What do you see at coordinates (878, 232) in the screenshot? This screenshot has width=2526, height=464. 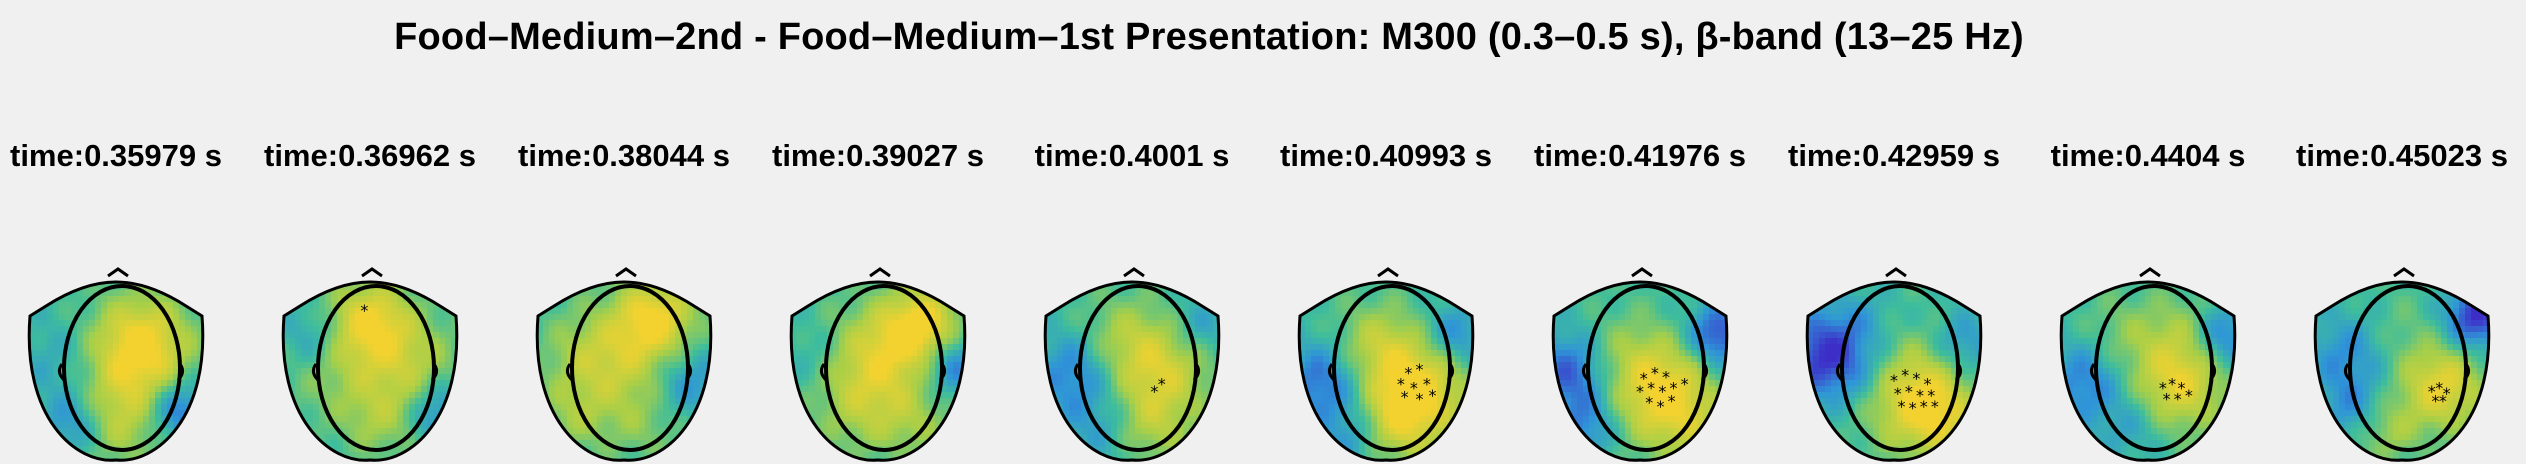 I see `topoplot-panel-4: time:0.39027 s` at bounding box center [878, 232].